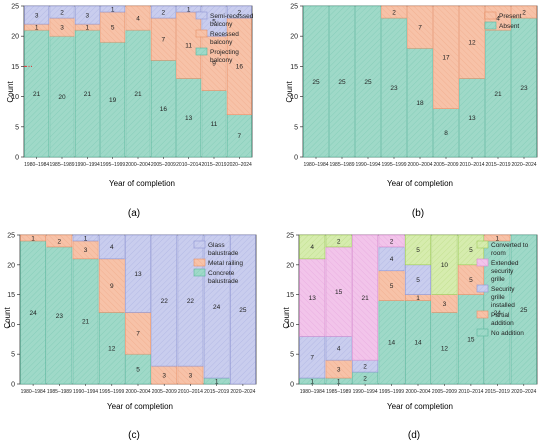 Image resolution: width=550 pixels, height=446 pixels. What do you see at coordinates (232, 16) in the screenshot?
I see `legend-label: Semi-recessed` at bounding box center [232, 16].